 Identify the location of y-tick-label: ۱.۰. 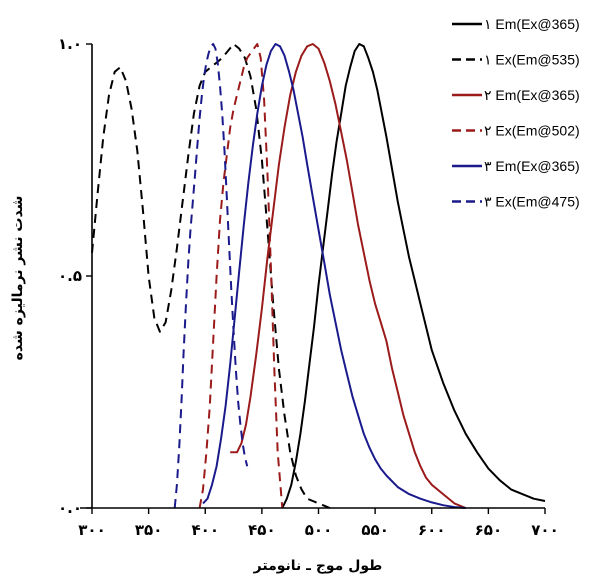
(70, 44).